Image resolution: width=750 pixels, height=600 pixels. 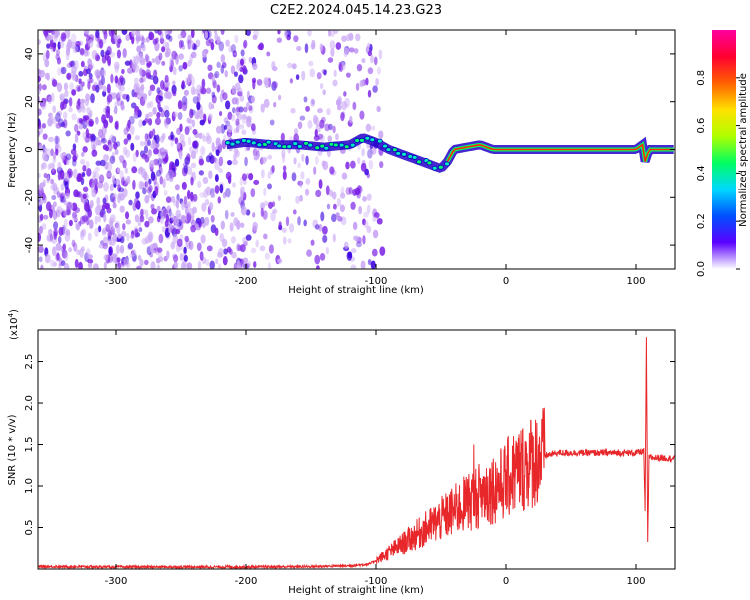 What do you see at coordinates (14, 311) in the screenshot?
I see `snr-multiplier-close: )` at bounding box center [14, 311].